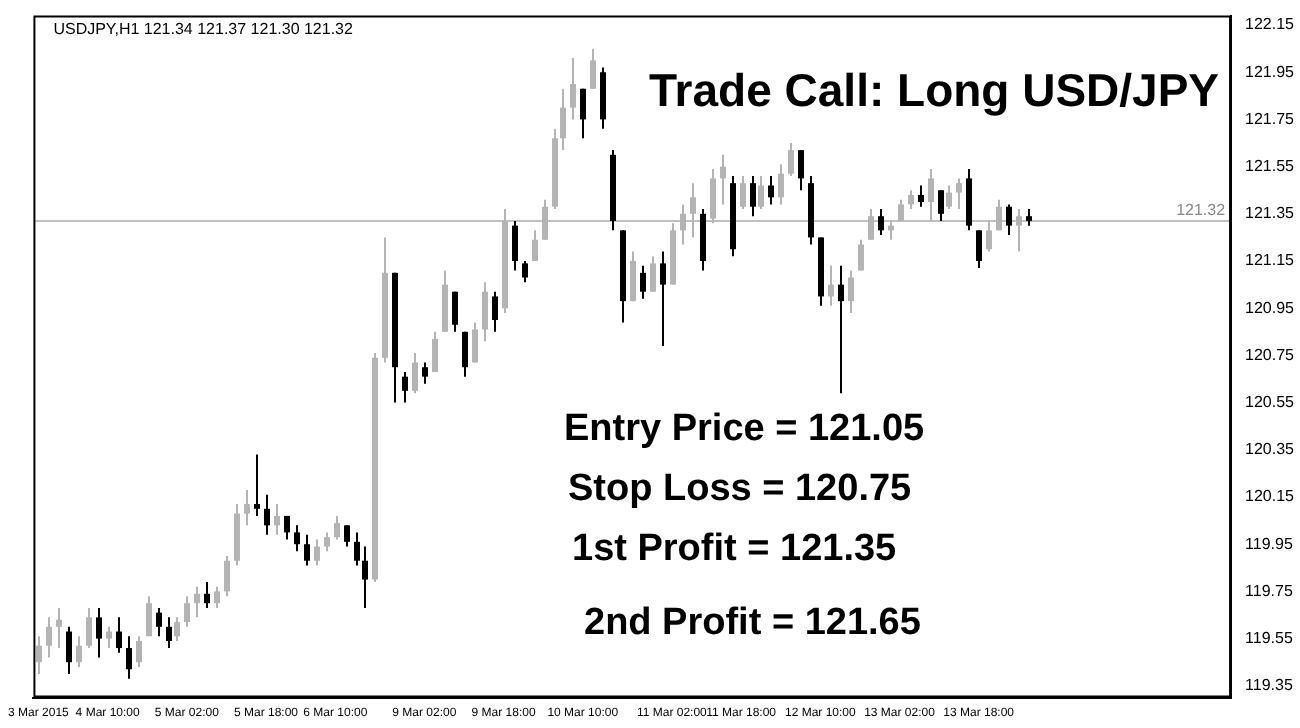 This screenshot has width=1300, height=728. I want to click on ref-line-label: 121.32, so click(1201, 210).